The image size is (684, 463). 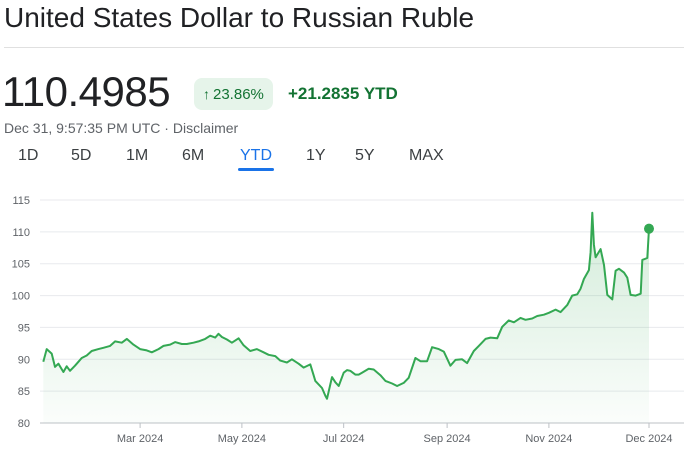 What do you see at coordinates (238, 94) in the screenshot?
I see `change-percent-value: 23.86%` at bounding box center [238, 94].